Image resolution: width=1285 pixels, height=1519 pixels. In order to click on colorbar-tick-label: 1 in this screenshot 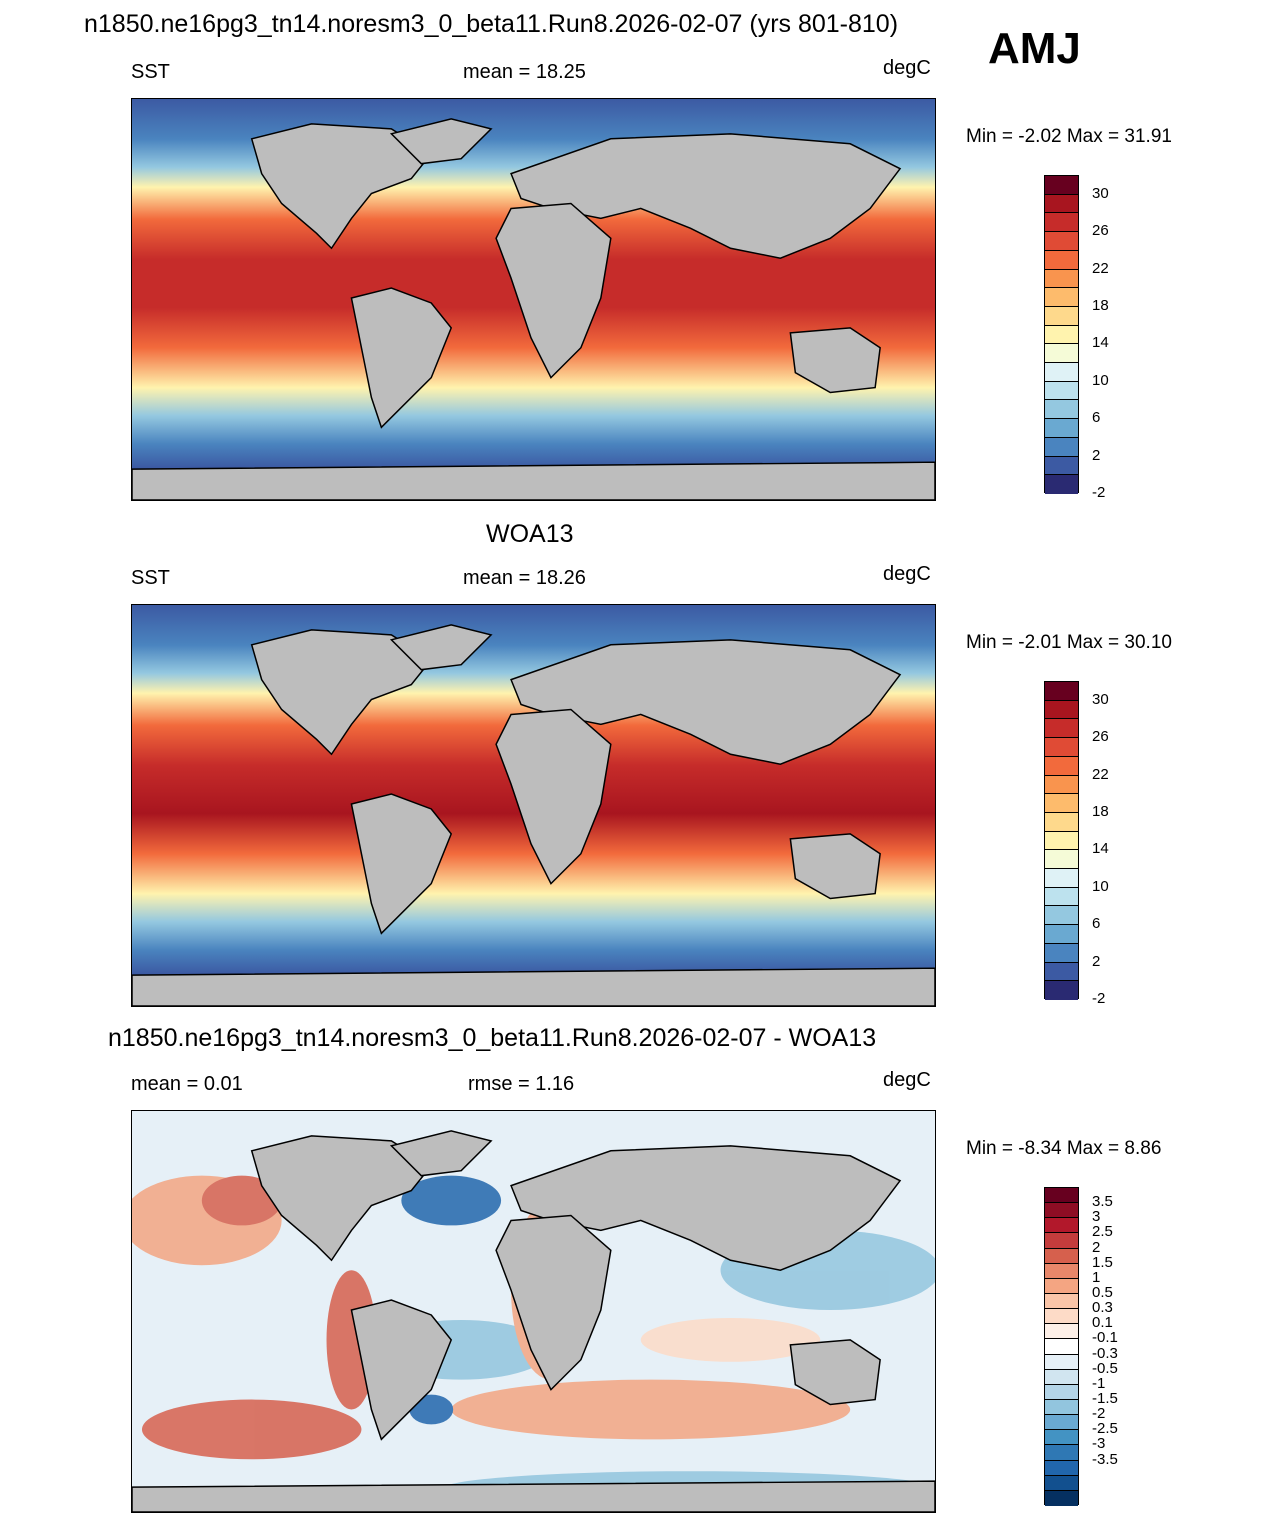, I will do `click(1096, 1277)`.